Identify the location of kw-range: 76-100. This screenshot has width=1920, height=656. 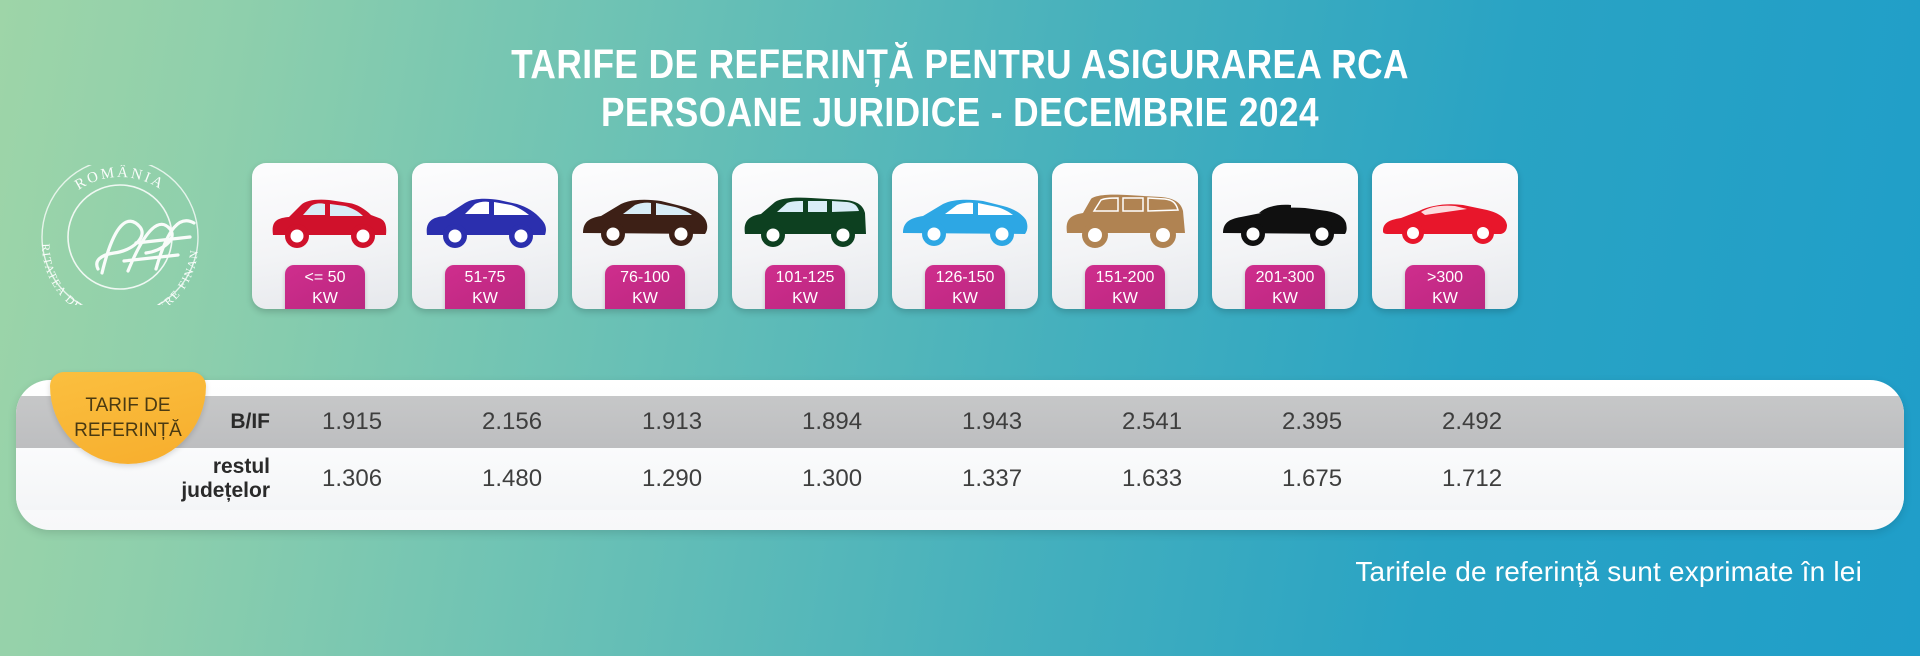
(645, 277).